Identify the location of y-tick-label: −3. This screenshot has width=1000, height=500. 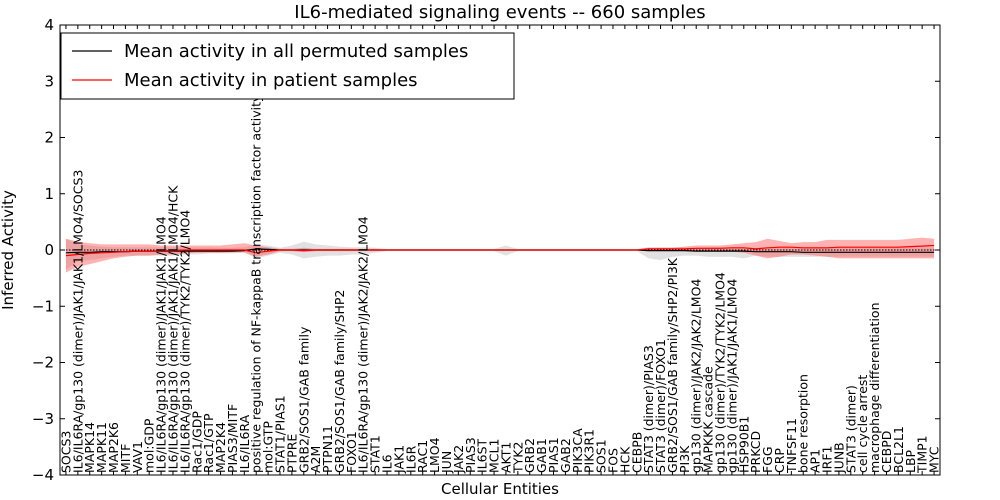
(43, 419).